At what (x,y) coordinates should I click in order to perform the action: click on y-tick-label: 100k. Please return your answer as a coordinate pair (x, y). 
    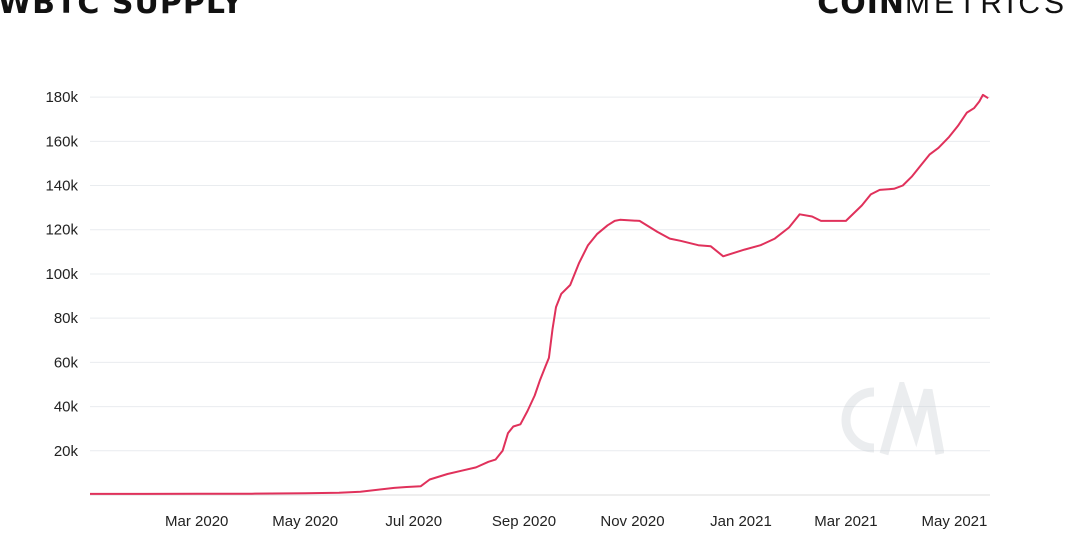
    Looking at the image, I should click on (61, 274).